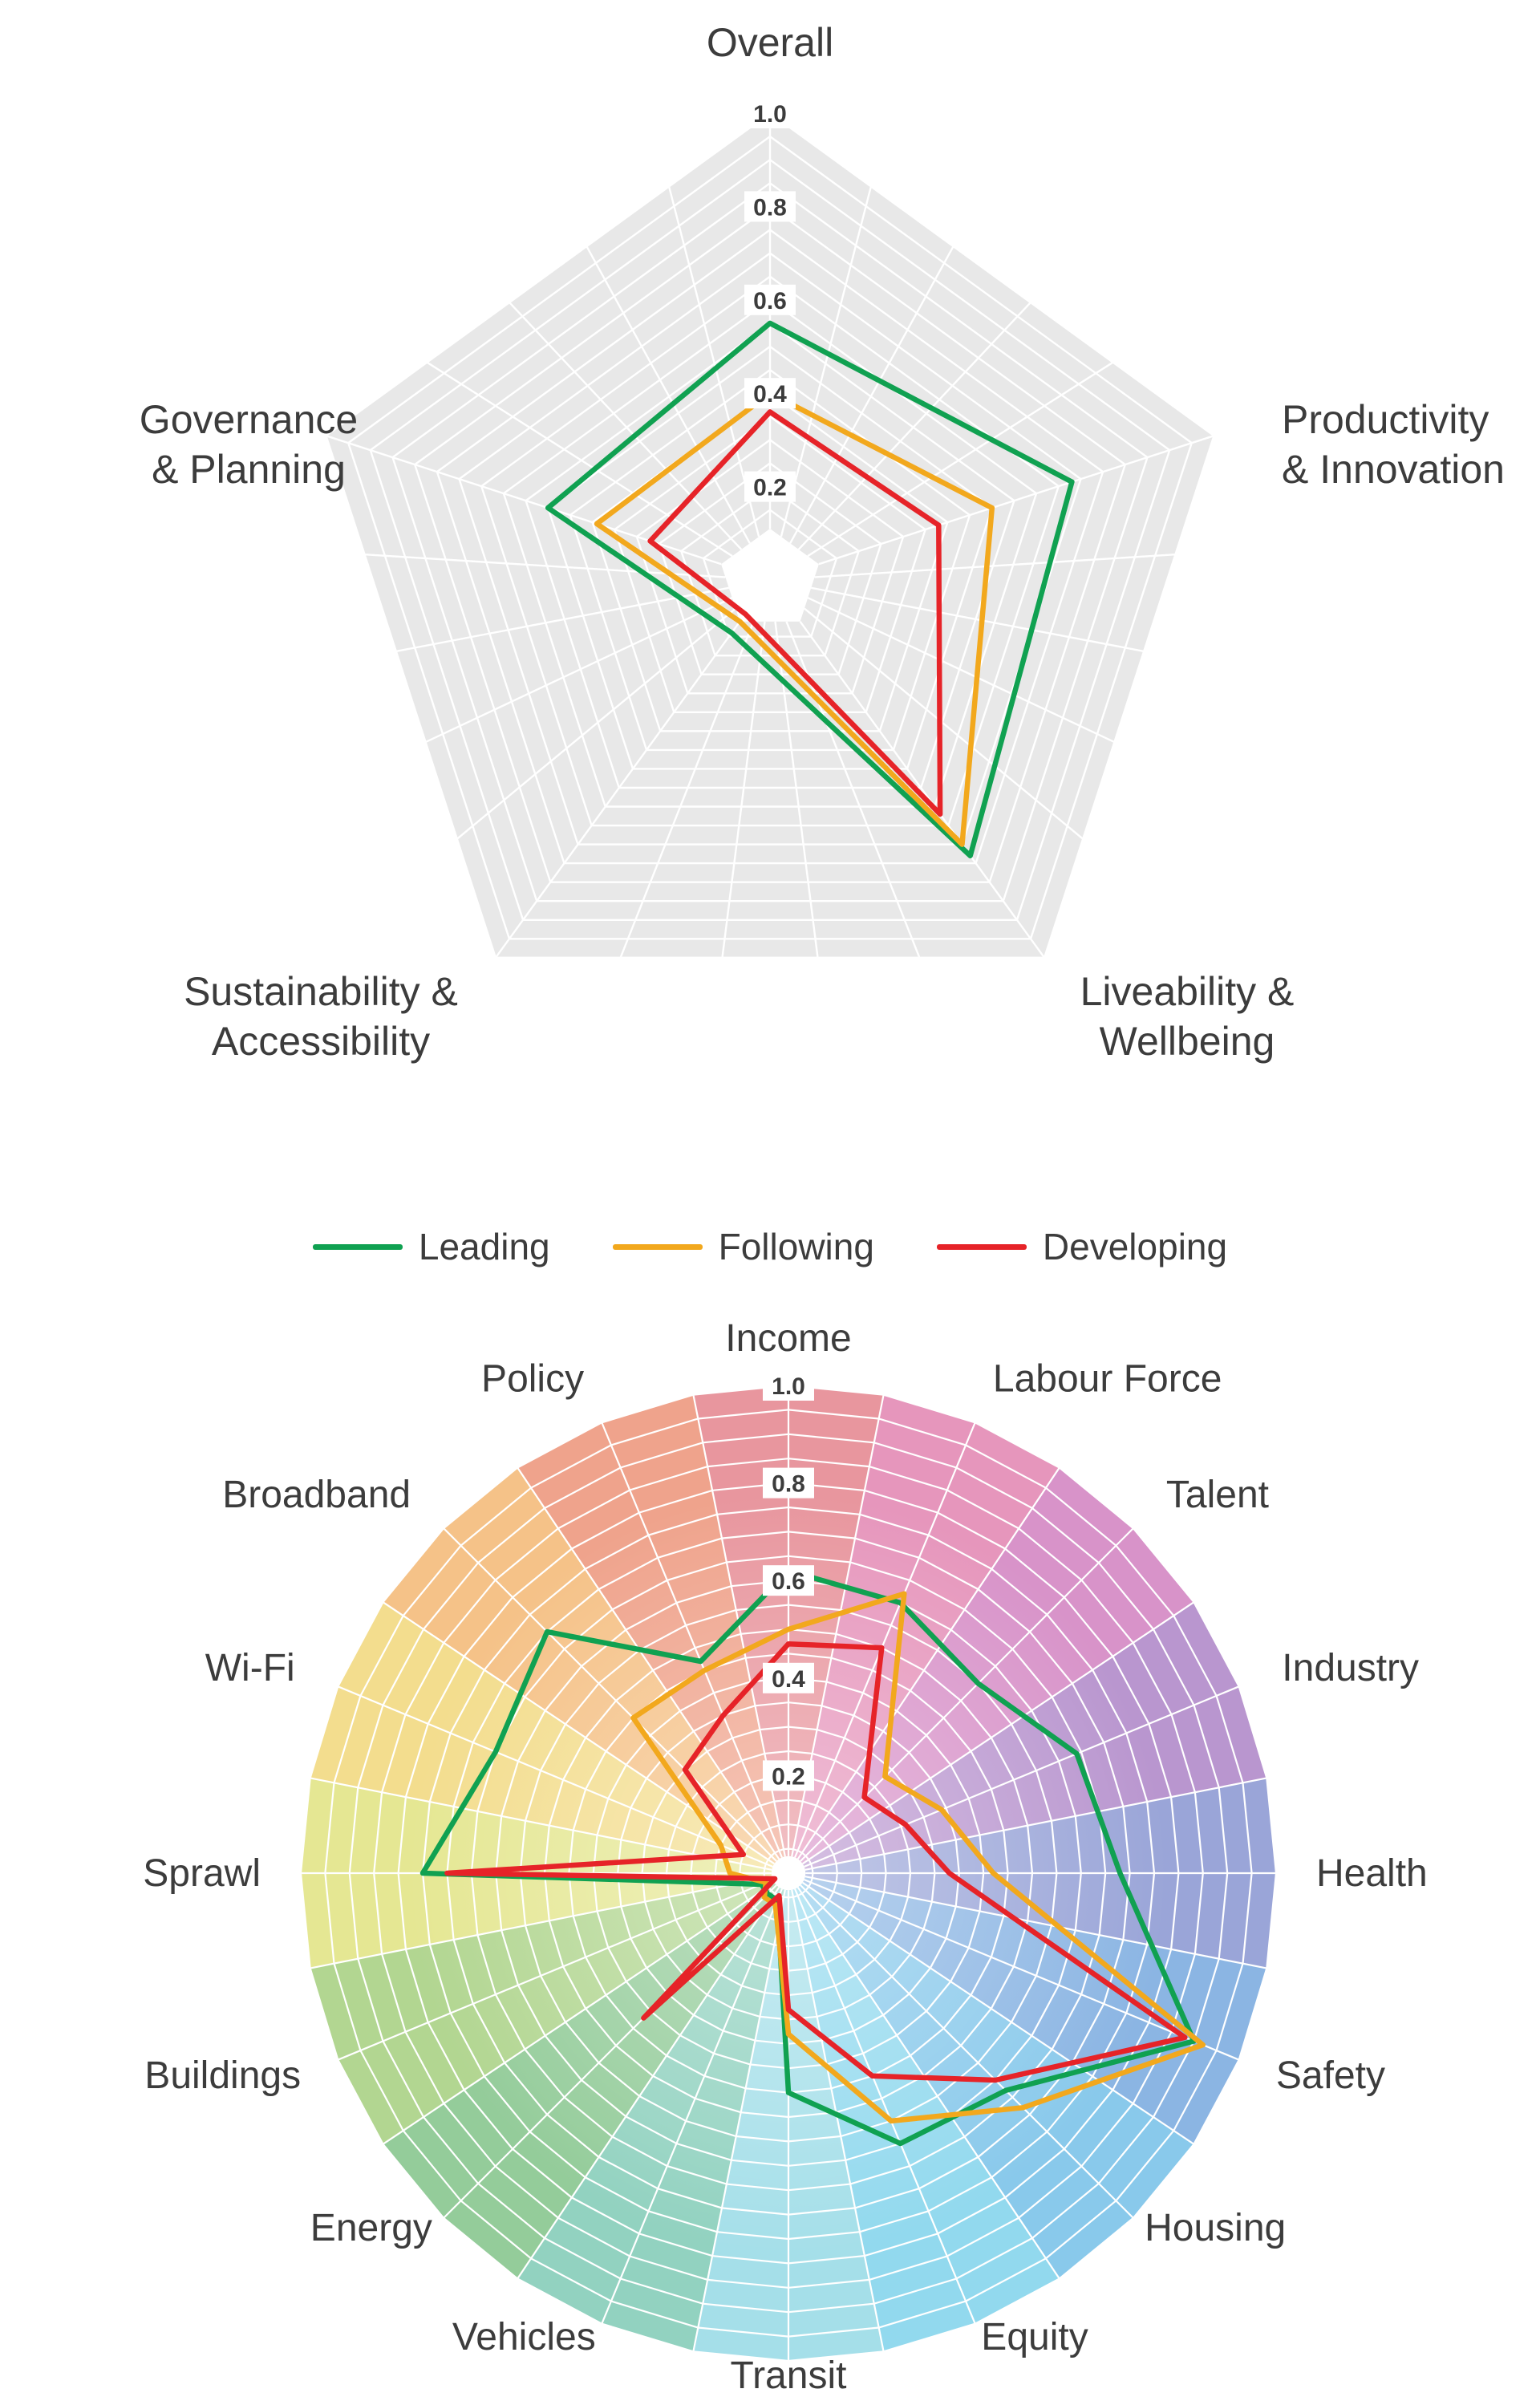  I want to click on axis-label-housing: Housing, so click(1215, 2228).